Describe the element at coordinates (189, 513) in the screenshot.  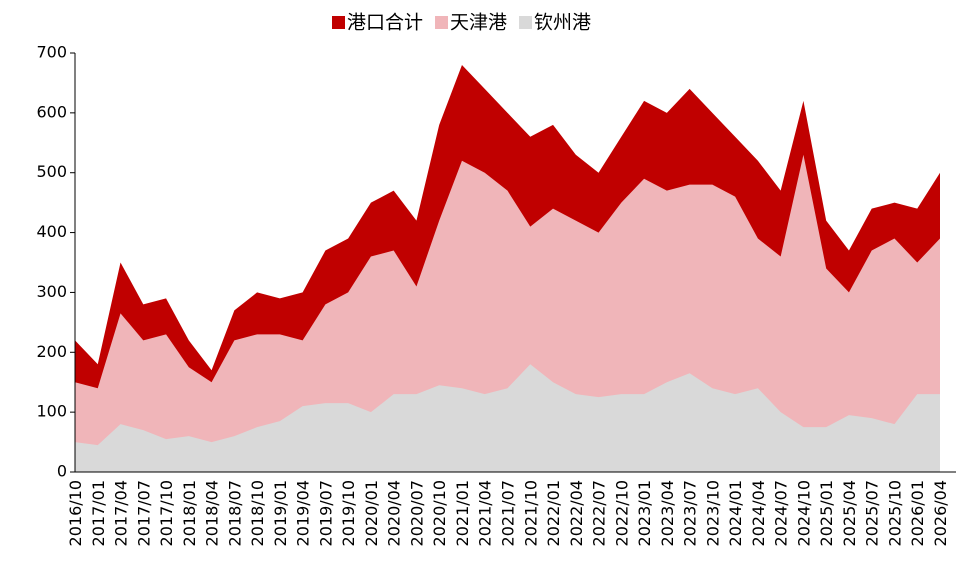
I see `x-tick-label: 2018/01` at that location.